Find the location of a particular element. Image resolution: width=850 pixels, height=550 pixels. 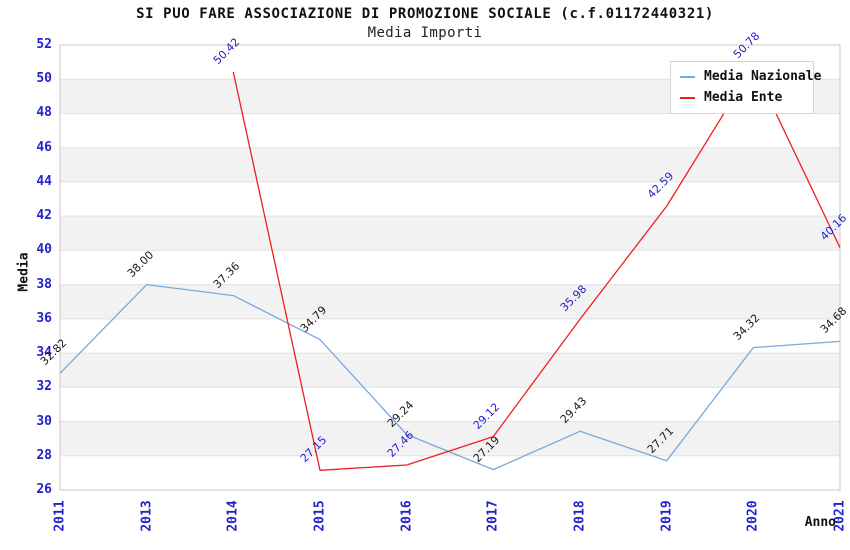

x-tick-label: 2015 is located at coordinates (320, 516).